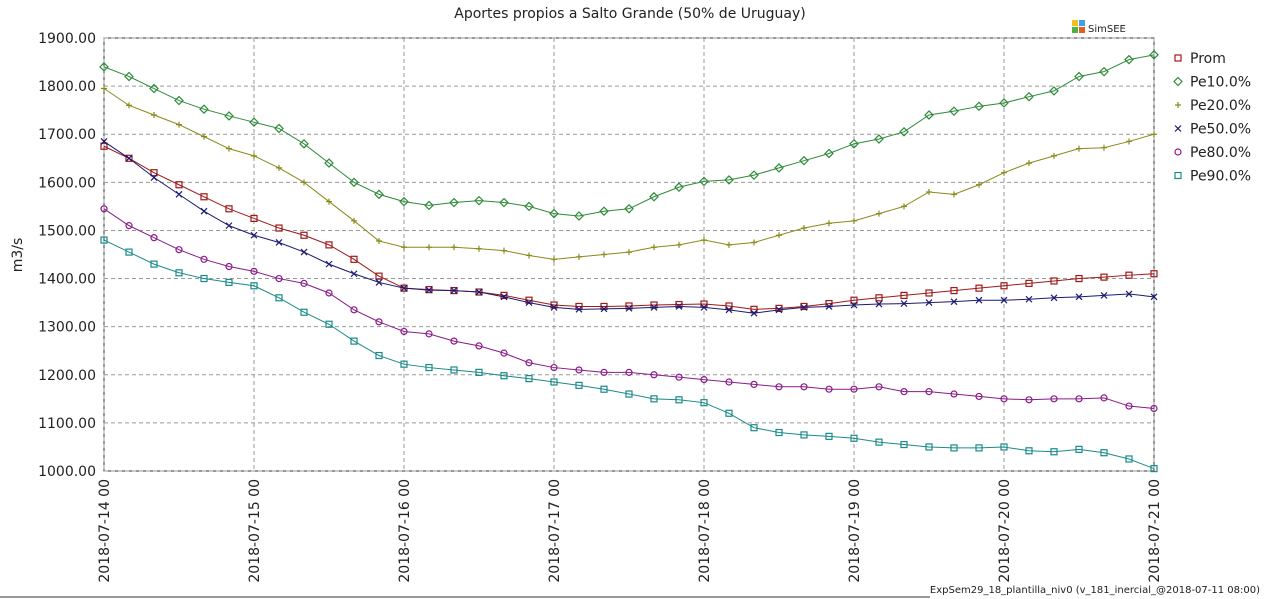  What do you see at coordinates (855, 531) in the screenshot?
I see `x-tick-label: 2018-07-19 00` at bounding box center [855, 531].